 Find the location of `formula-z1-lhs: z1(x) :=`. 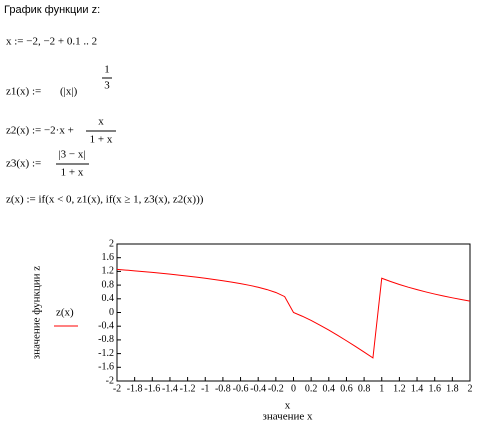

formula-z1-lhs: z1(x) := is located at coordinates (23, 92).